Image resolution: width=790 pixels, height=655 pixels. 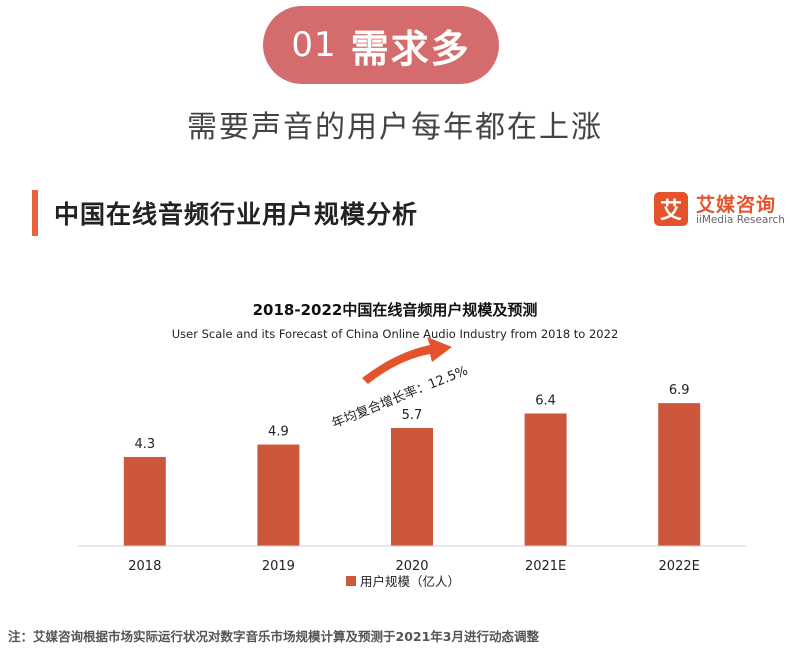 What do you see at coordinates (411, 566) in the screenshot?
I see `x-tick-2020: 2020` at bounding box center [411, 566].